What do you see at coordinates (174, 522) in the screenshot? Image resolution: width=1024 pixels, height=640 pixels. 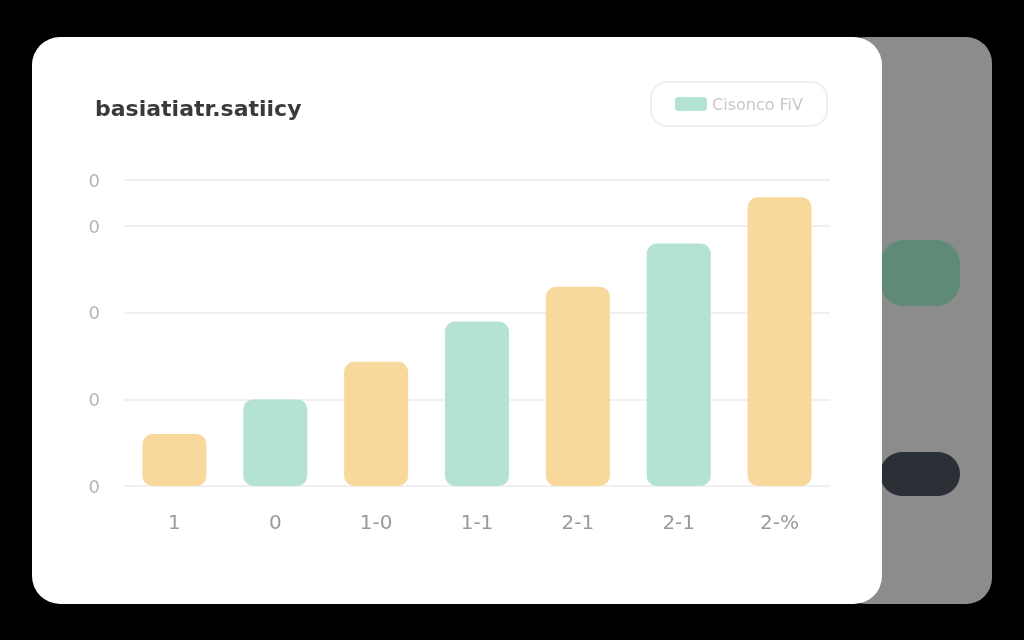 I see `x-tick-label: 1` at bounding box center [174, 522].